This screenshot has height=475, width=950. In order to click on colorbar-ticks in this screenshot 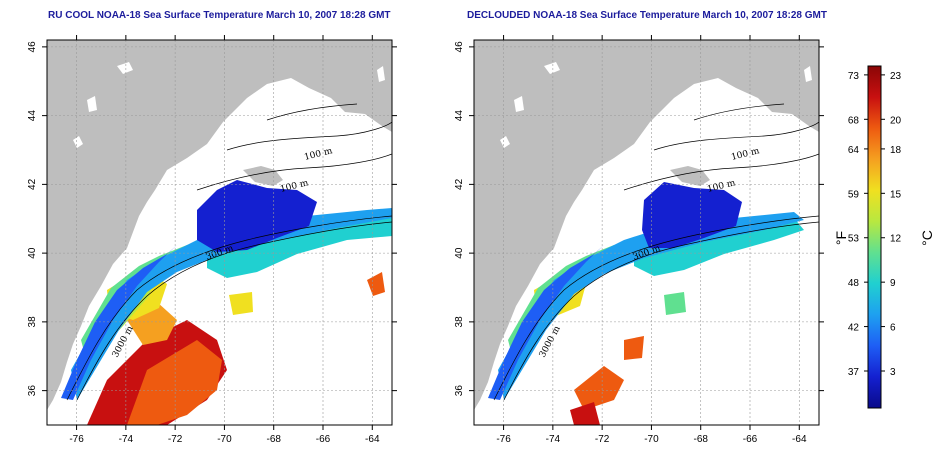, I will do `click(874, 223)`.